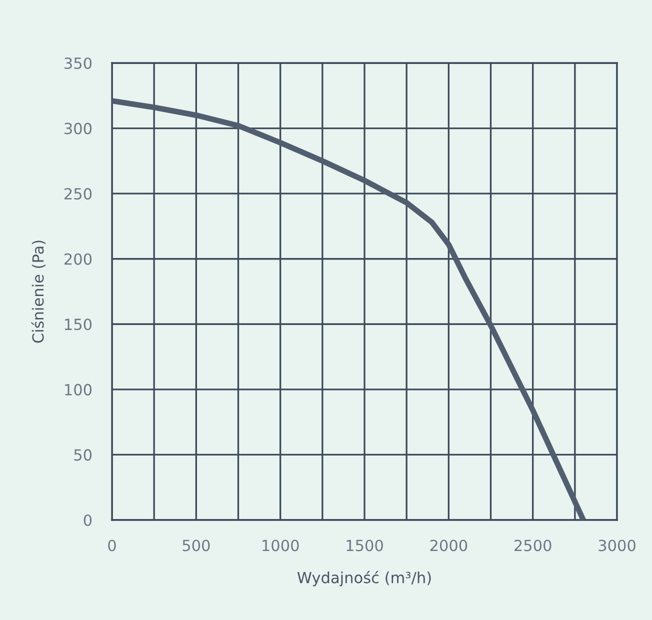  I want to click on x-axis-title: Wydajność (m³/h), so click(364, 578).